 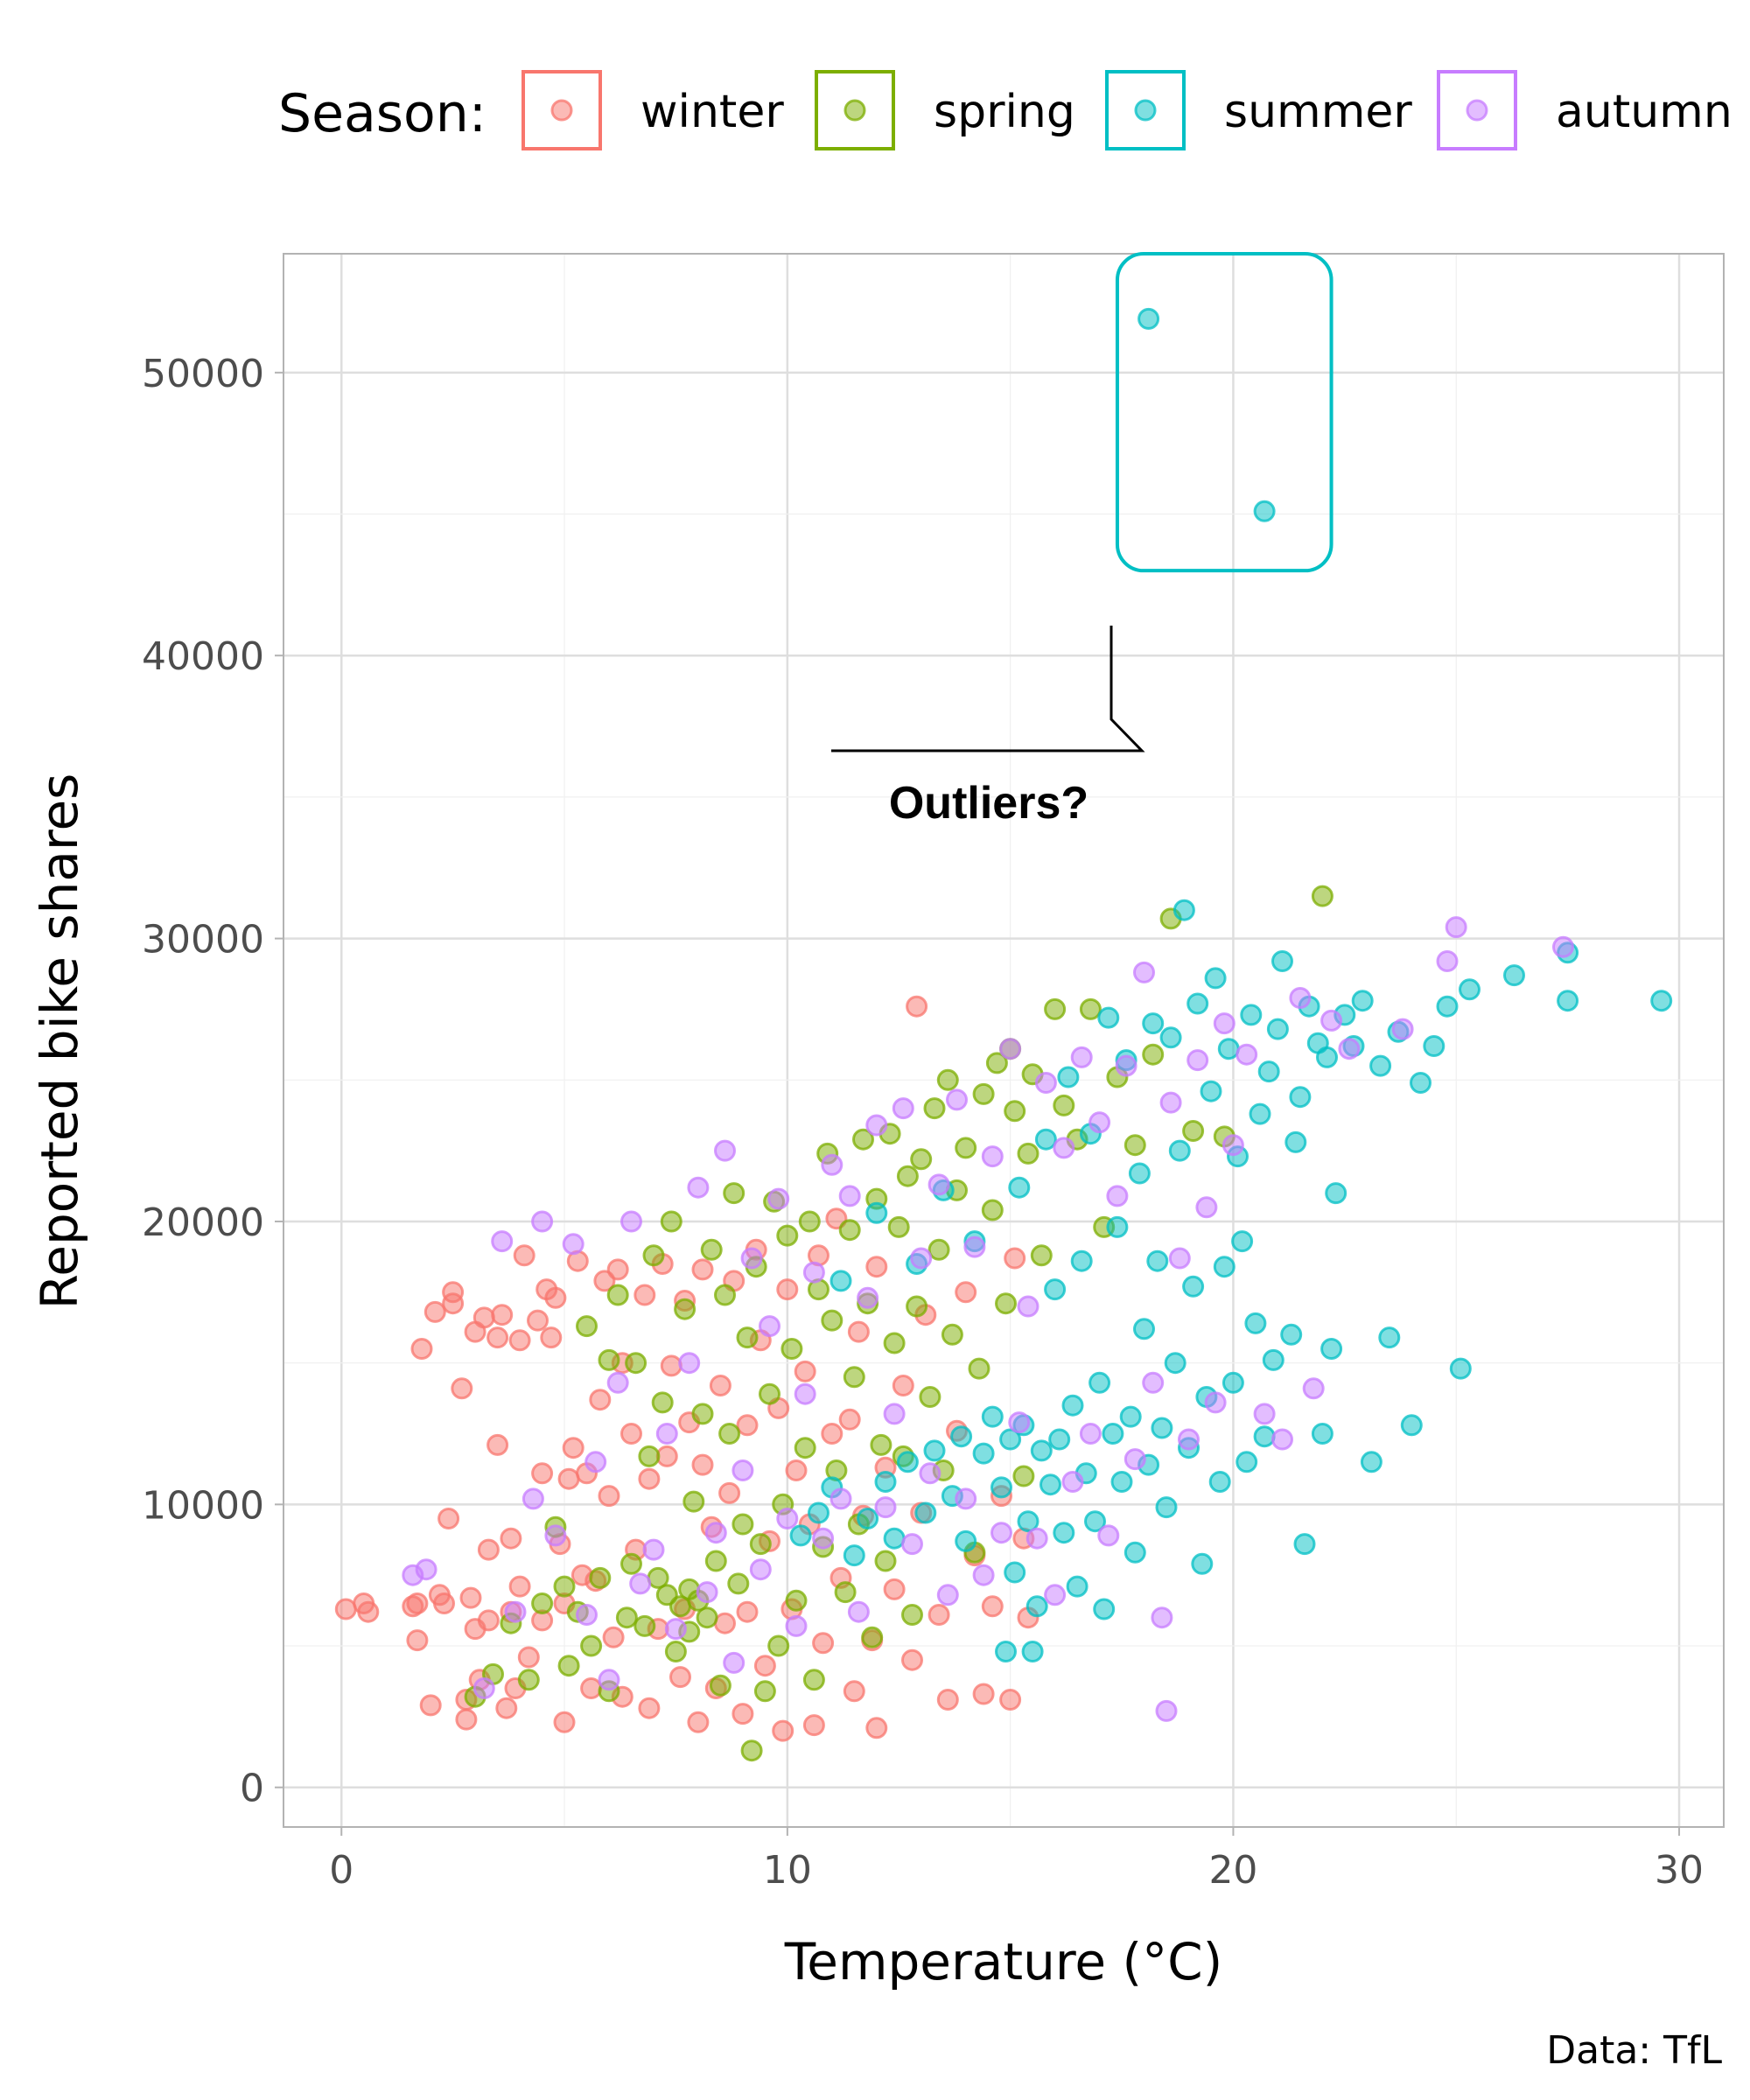 I want to click on x-axis-title: Temperature (°C), so click(x=1003, y=1962).